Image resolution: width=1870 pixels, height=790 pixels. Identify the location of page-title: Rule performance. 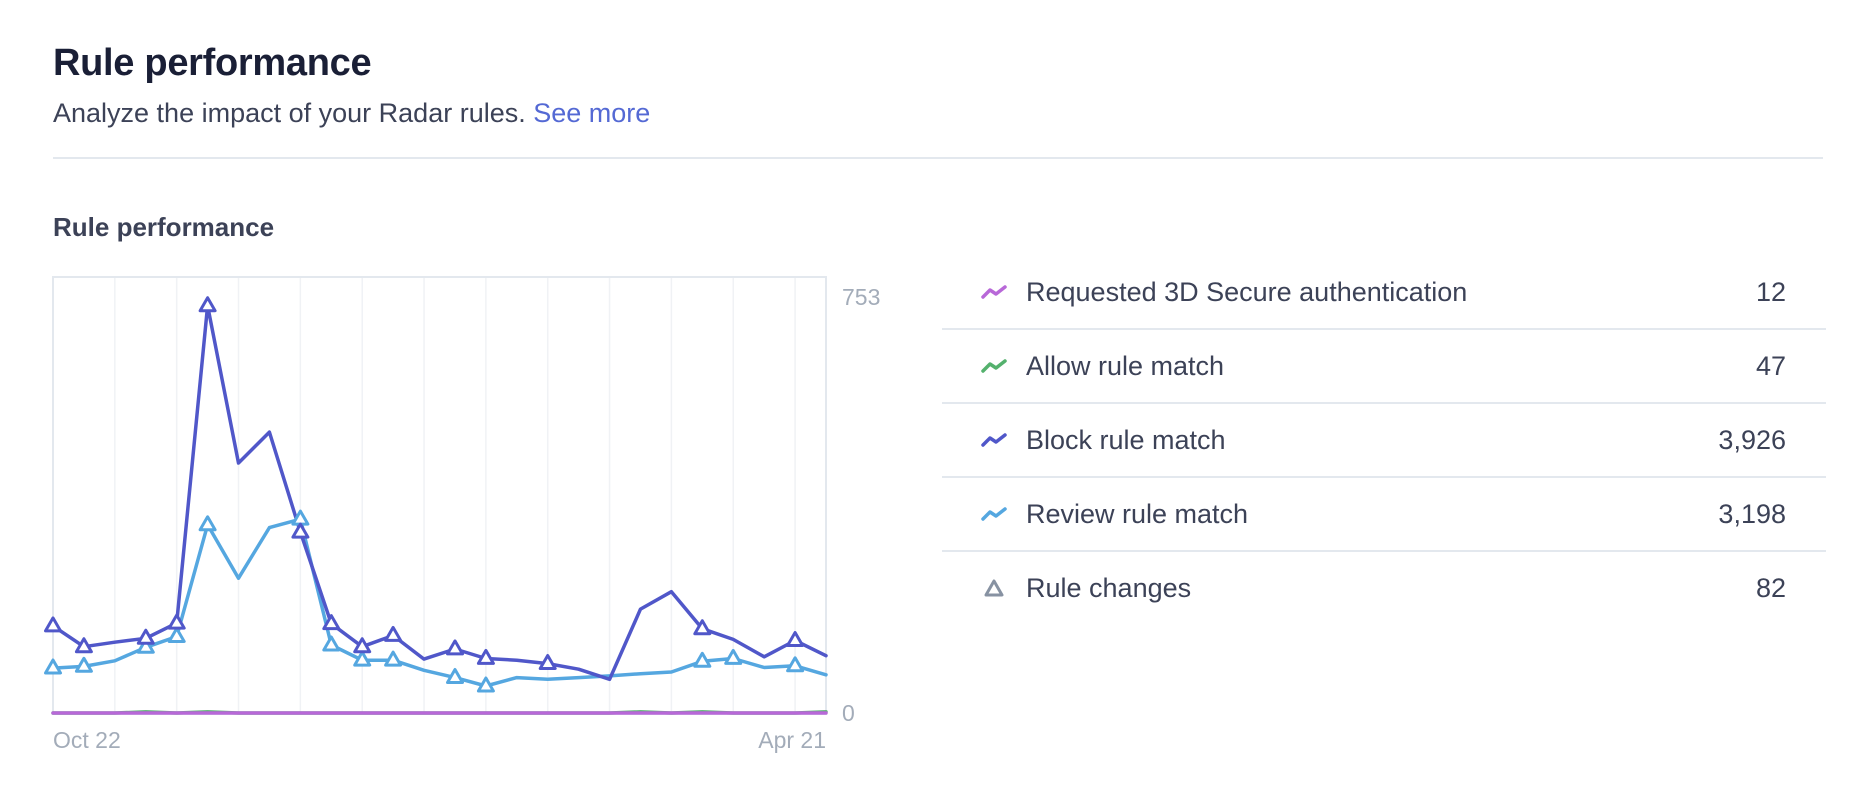
(212, 63).